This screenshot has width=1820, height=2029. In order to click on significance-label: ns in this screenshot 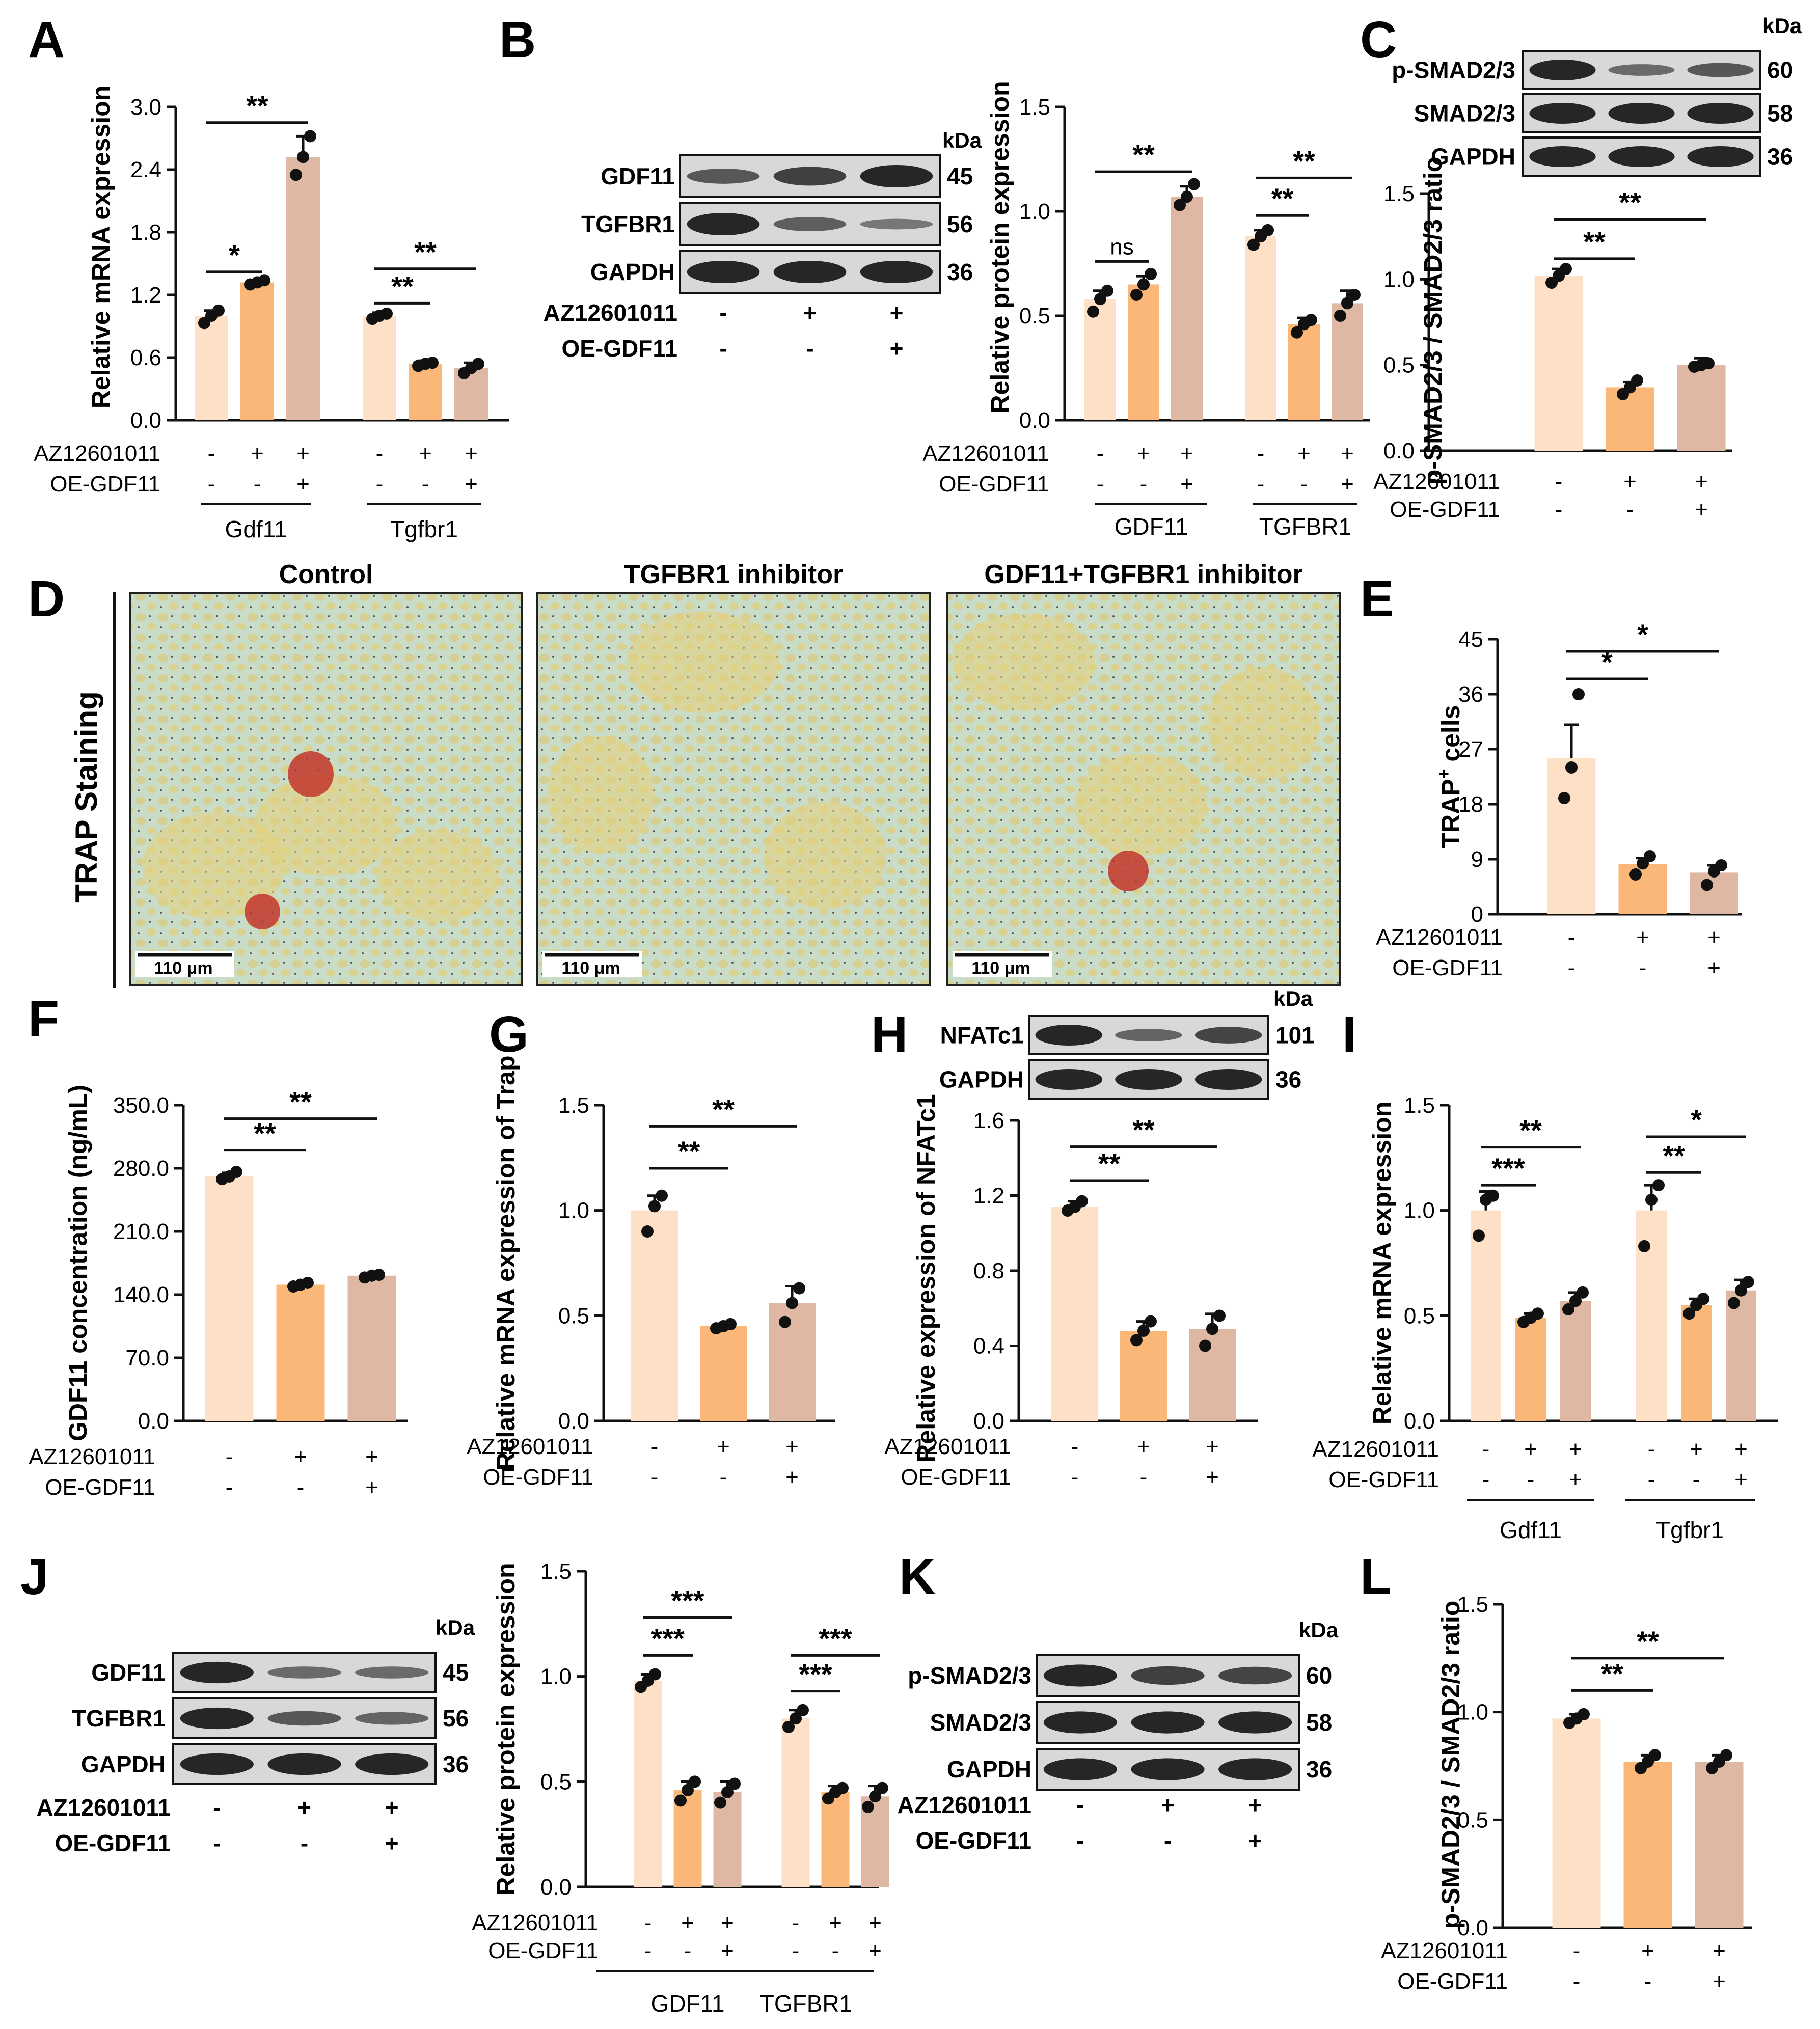, I will do `click(1121, 246)`.